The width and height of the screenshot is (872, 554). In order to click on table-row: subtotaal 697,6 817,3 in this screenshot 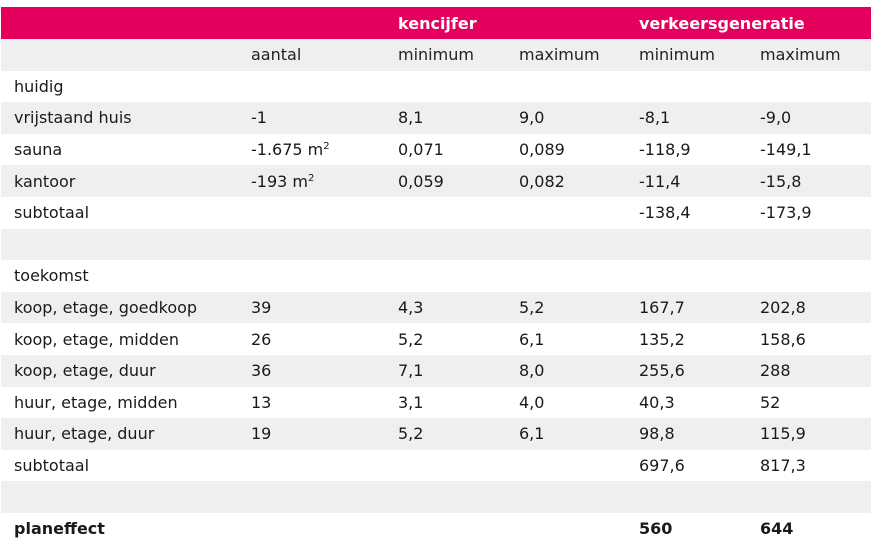, I will do `click(436, 465)`.